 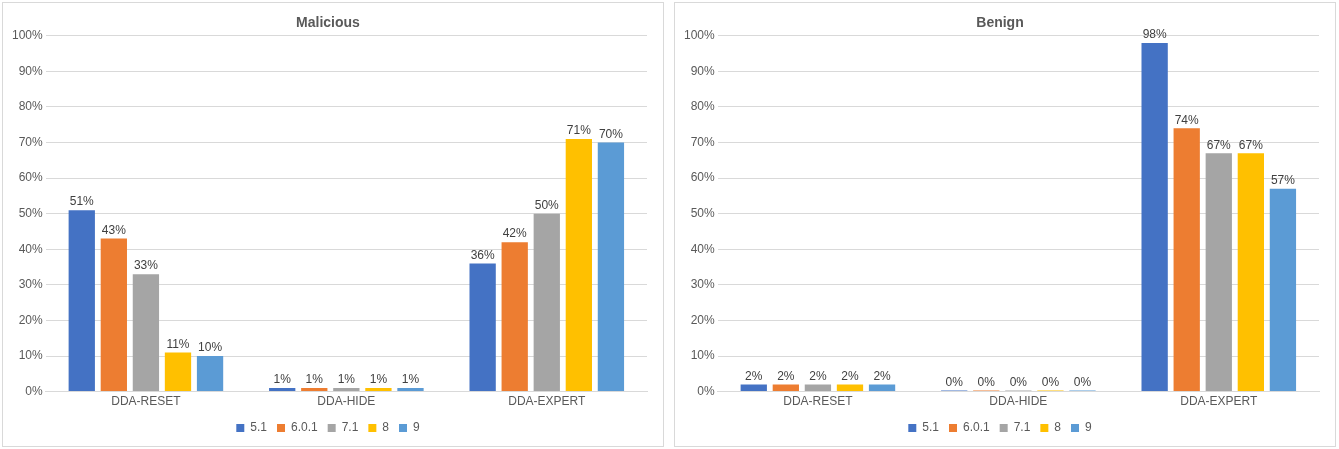 I want to click on data-label: 71%, so click(x=579, y=130).